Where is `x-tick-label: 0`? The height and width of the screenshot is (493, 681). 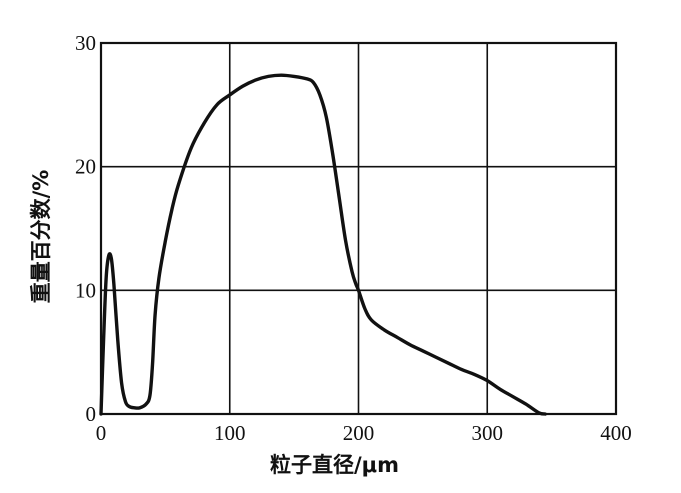 x-tick-label: 0 is located at coordinates (101, 433).